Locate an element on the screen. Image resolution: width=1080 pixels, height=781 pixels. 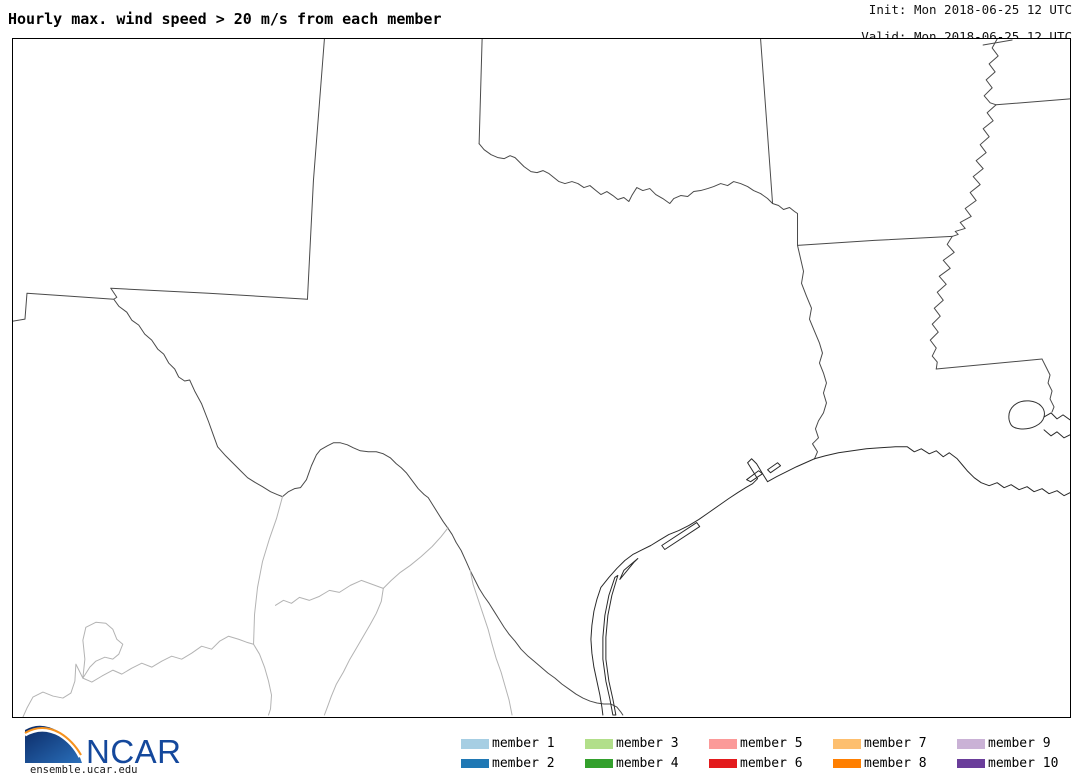
border-mx-chihuahua-coahuila is located at coordinates (152, 606).